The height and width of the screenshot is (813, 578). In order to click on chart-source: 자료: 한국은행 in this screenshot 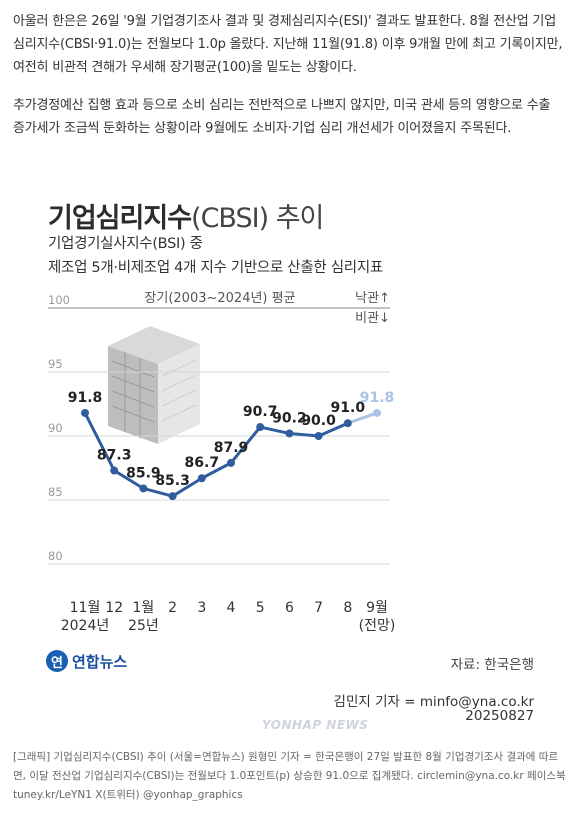, I will do `click(492, 665)`.